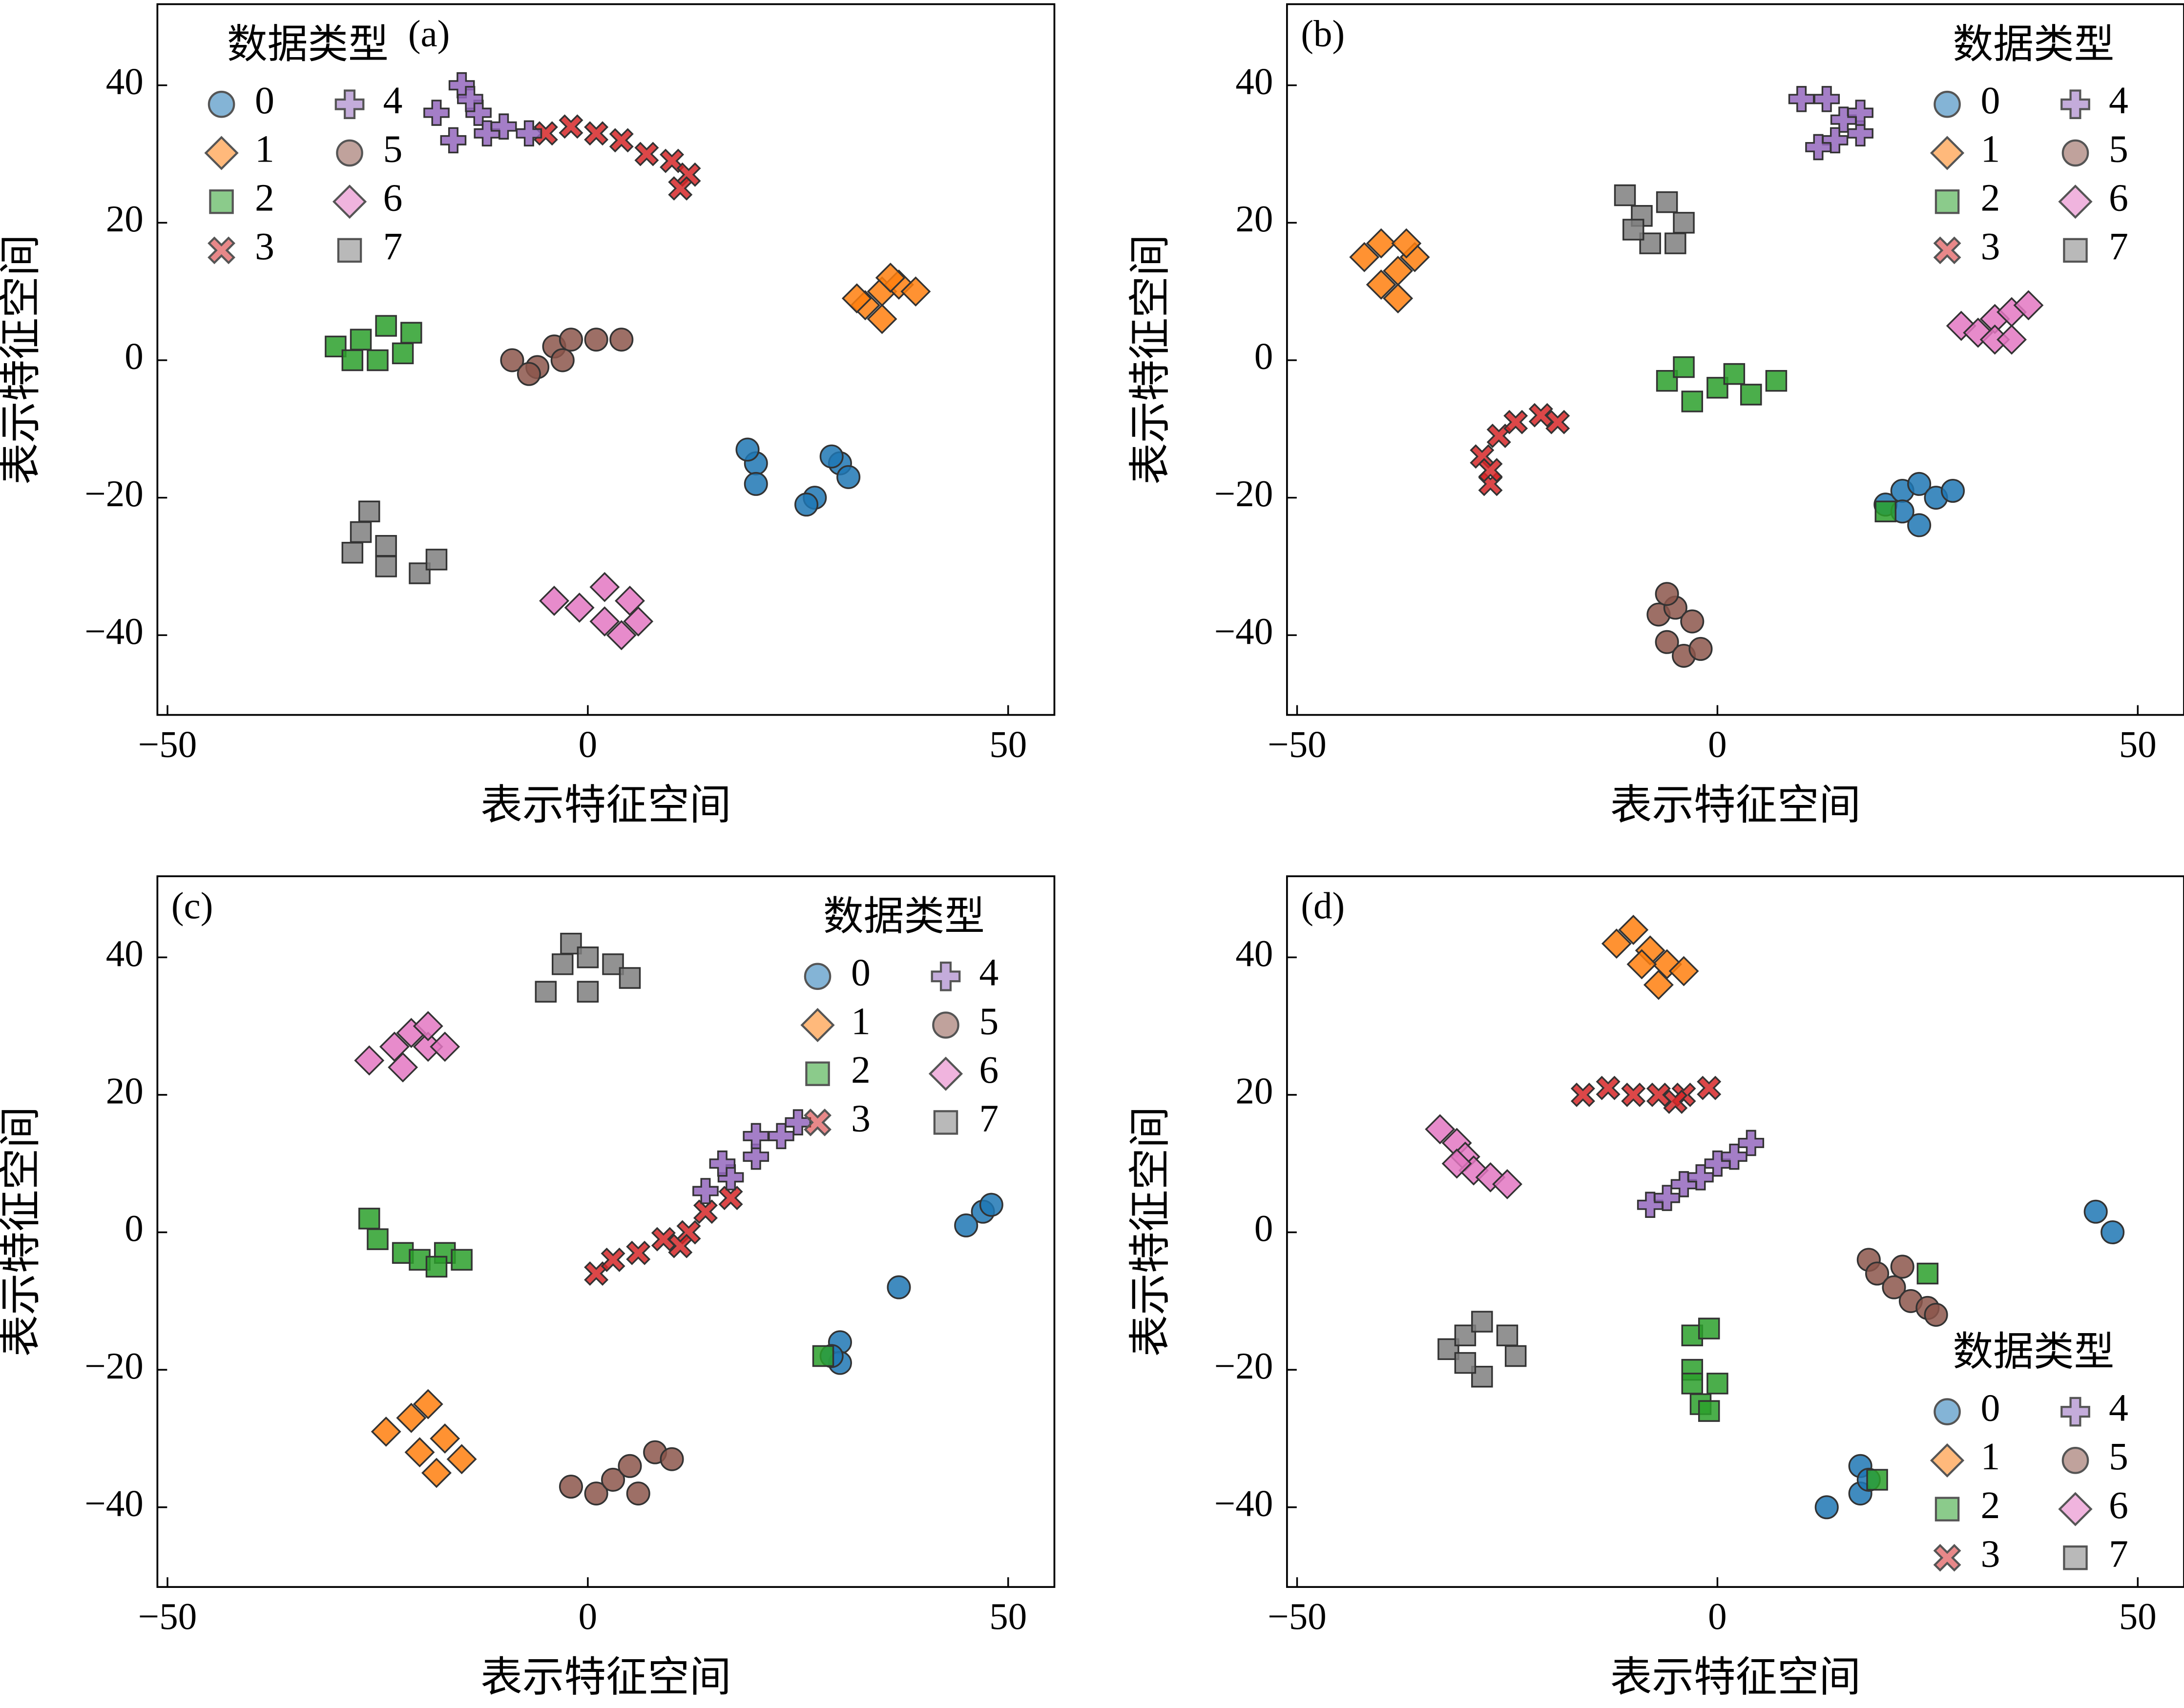  Describe the element at coordinates (167, 744) in the screenshot. I see `x-tick-label: −50` at that location.